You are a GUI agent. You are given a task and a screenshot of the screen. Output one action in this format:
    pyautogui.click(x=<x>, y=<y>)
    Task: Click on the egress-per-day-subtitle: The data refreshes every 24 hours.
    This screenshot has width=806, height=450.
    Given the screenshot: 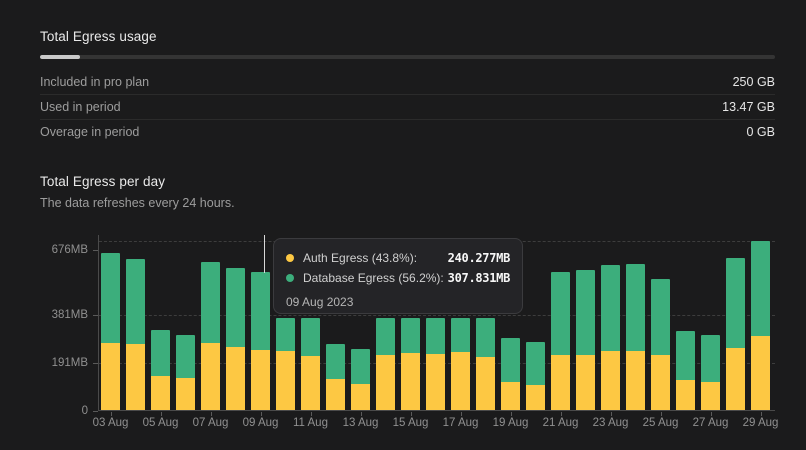 What is the action you would take?
    pyautogui.click(x=137, y=203)
    